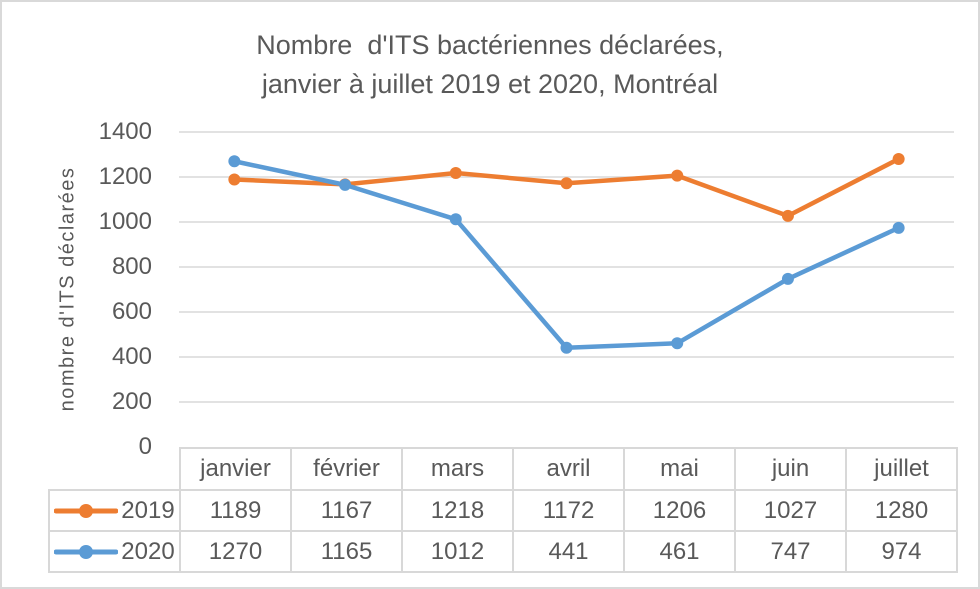 The image size is (980, 589). Describe the element at coordinates (901, 551) in the screenshot. I see `value-2020-juillet: 974` at that location.